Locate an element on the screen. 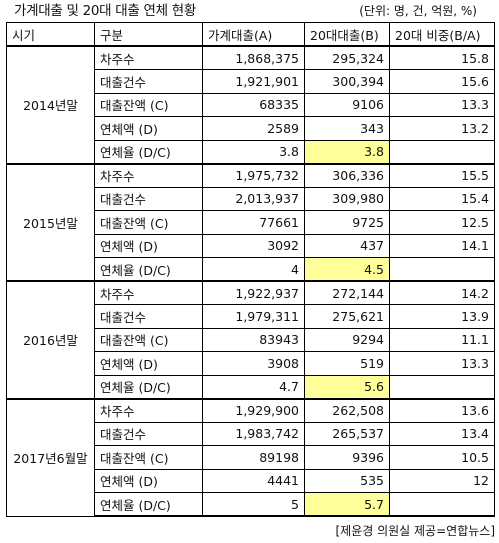 This screenshot has width=499, height=543. header-row: 시기 구분 가계대출(A) 20대대출(B) 20대 비중(B/A) is located at coordinates (250, 34).